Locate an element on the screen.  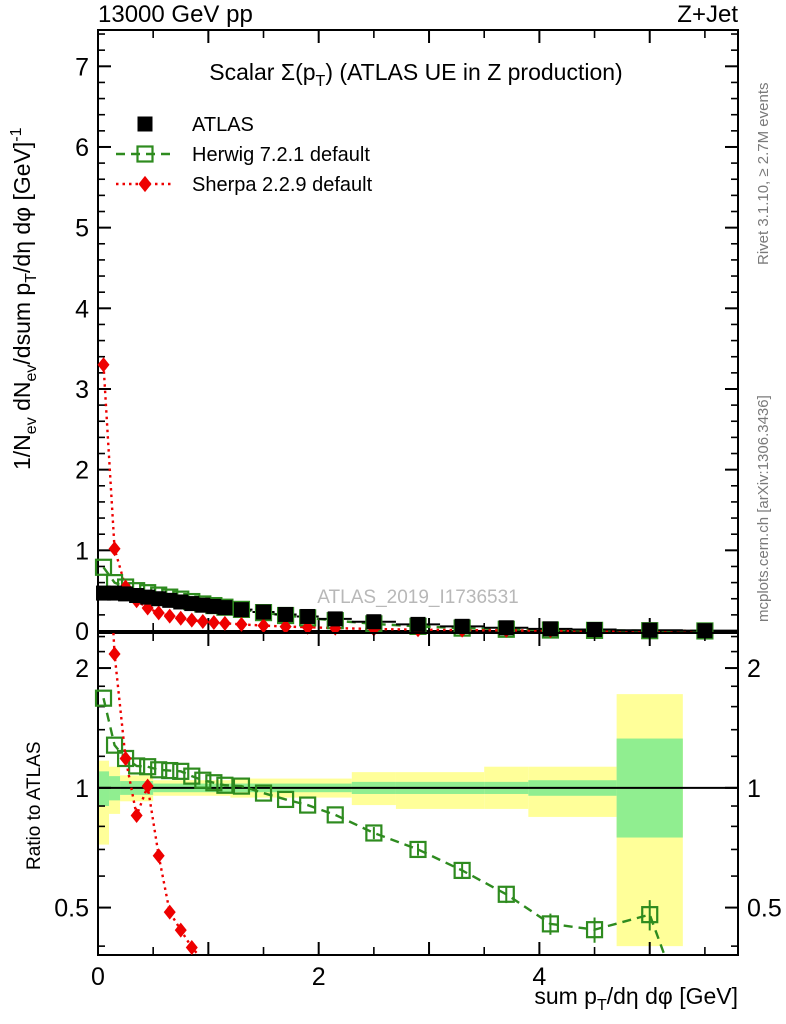
legend-item-atlas: ATLAS is located at coordinates (195, 125).